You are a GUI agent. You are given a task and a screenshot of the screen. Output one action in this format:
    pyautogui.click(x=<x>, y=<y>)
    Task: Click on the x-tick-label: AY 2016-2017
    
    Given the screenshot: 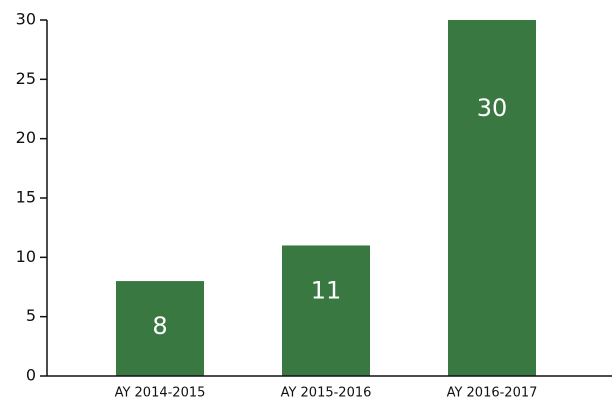 What is the action you would take?
    pyautogui.click(x=492, y=393)
    